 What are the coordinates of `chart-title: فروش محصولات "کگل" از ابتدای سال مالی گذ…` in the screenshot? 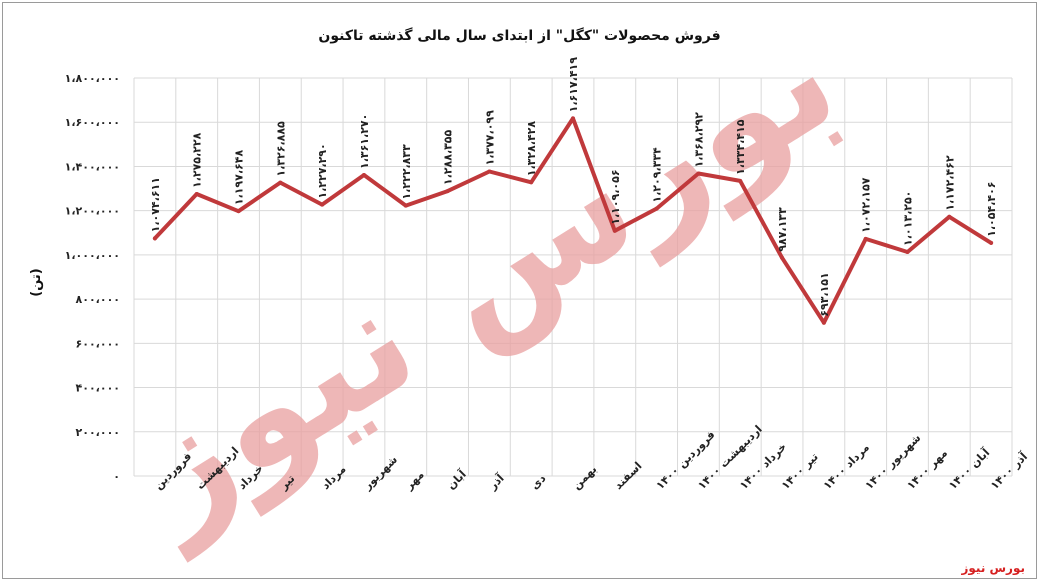 It's located at (519, 36).